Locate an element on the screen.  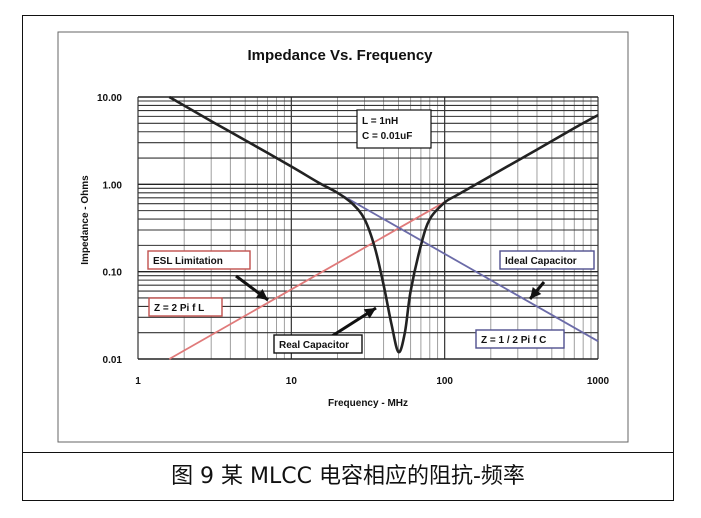
caption-divider is located at coordinates (348, 452).